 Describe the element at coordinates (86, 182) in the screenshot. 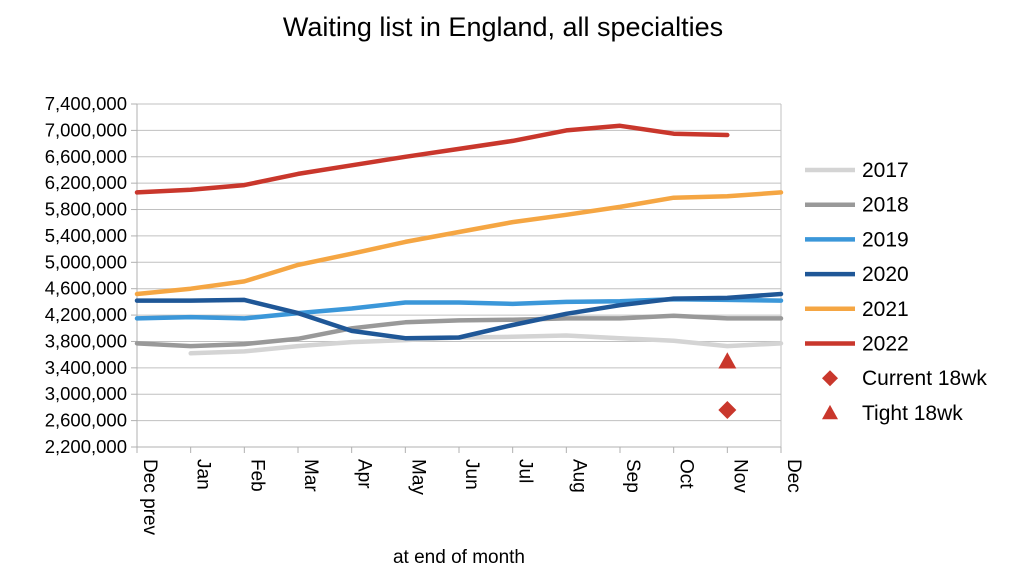

I see `y-tick-label: 6,200,000` at that location.